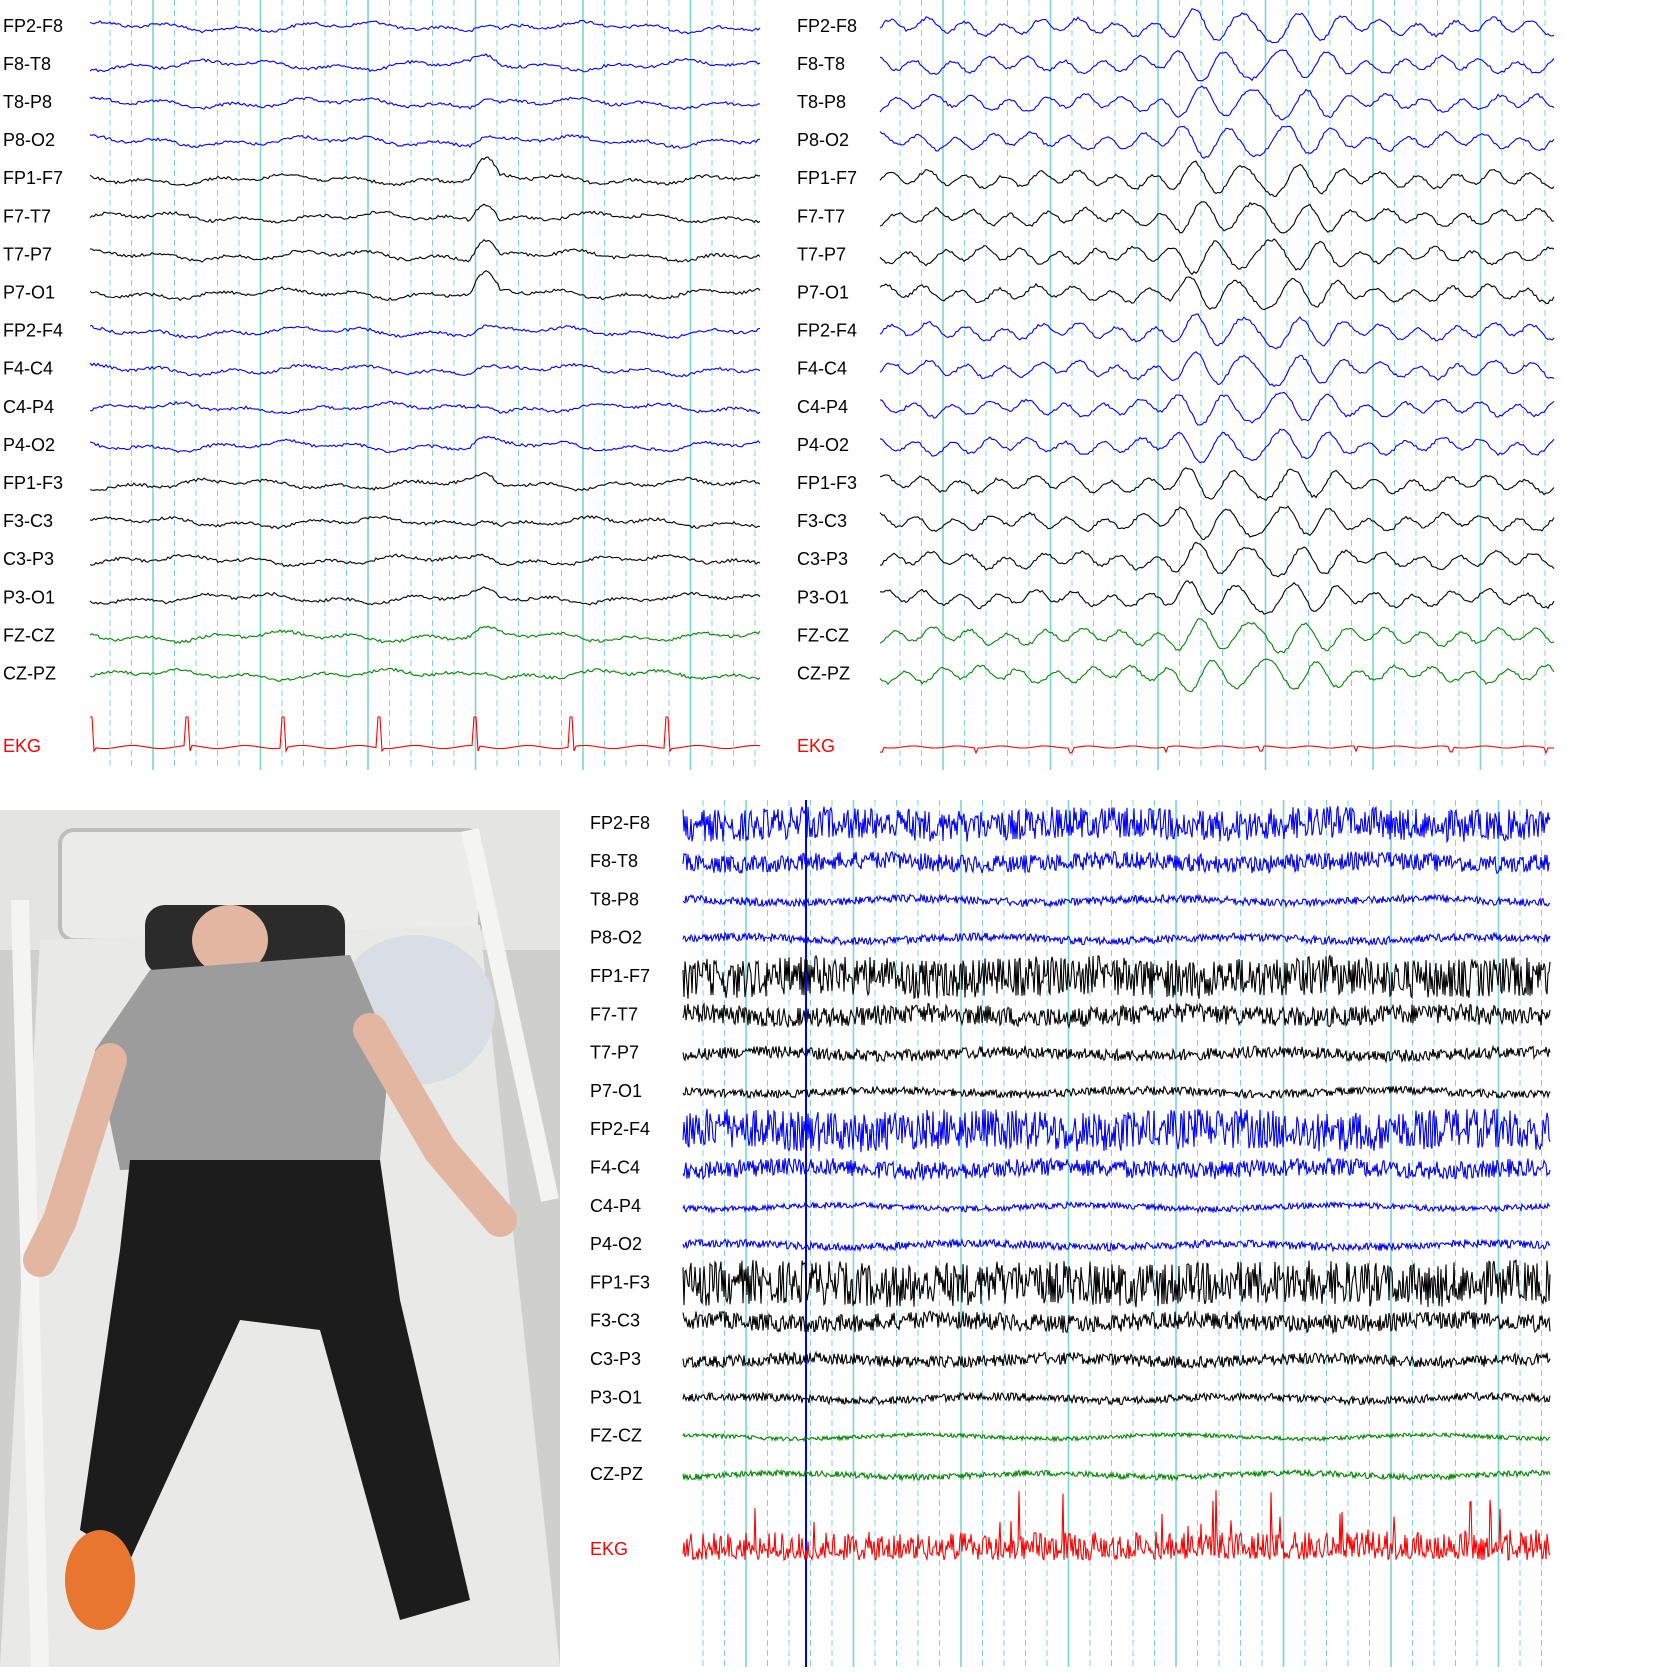 The height and width of the screenshot is (1672, 1654). What do you see at coordinates (275, 1390) in the screenshot?
I see `leggings` at bounding box center [275, 1390].